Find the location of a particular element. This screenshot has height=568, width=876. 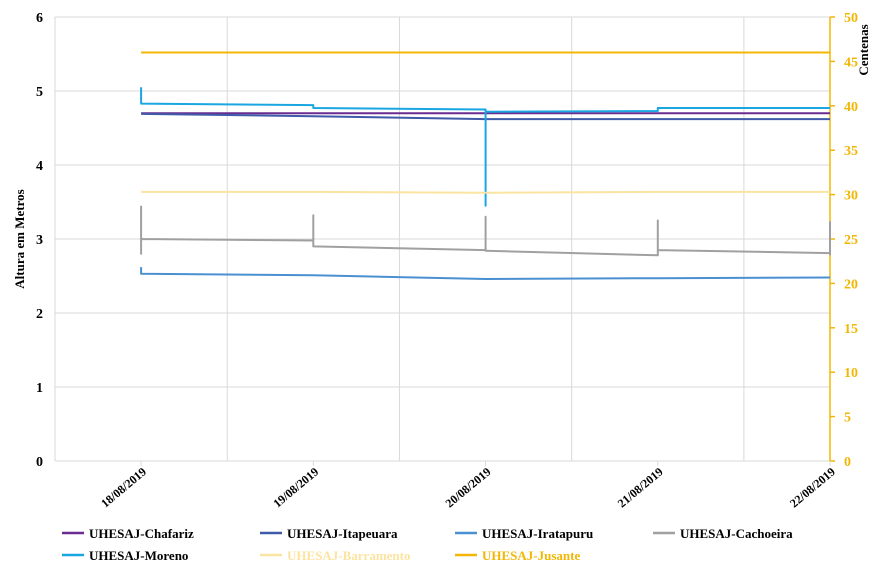

x-tick-label: 20/08/2019 is located at coordinates (468, 488).